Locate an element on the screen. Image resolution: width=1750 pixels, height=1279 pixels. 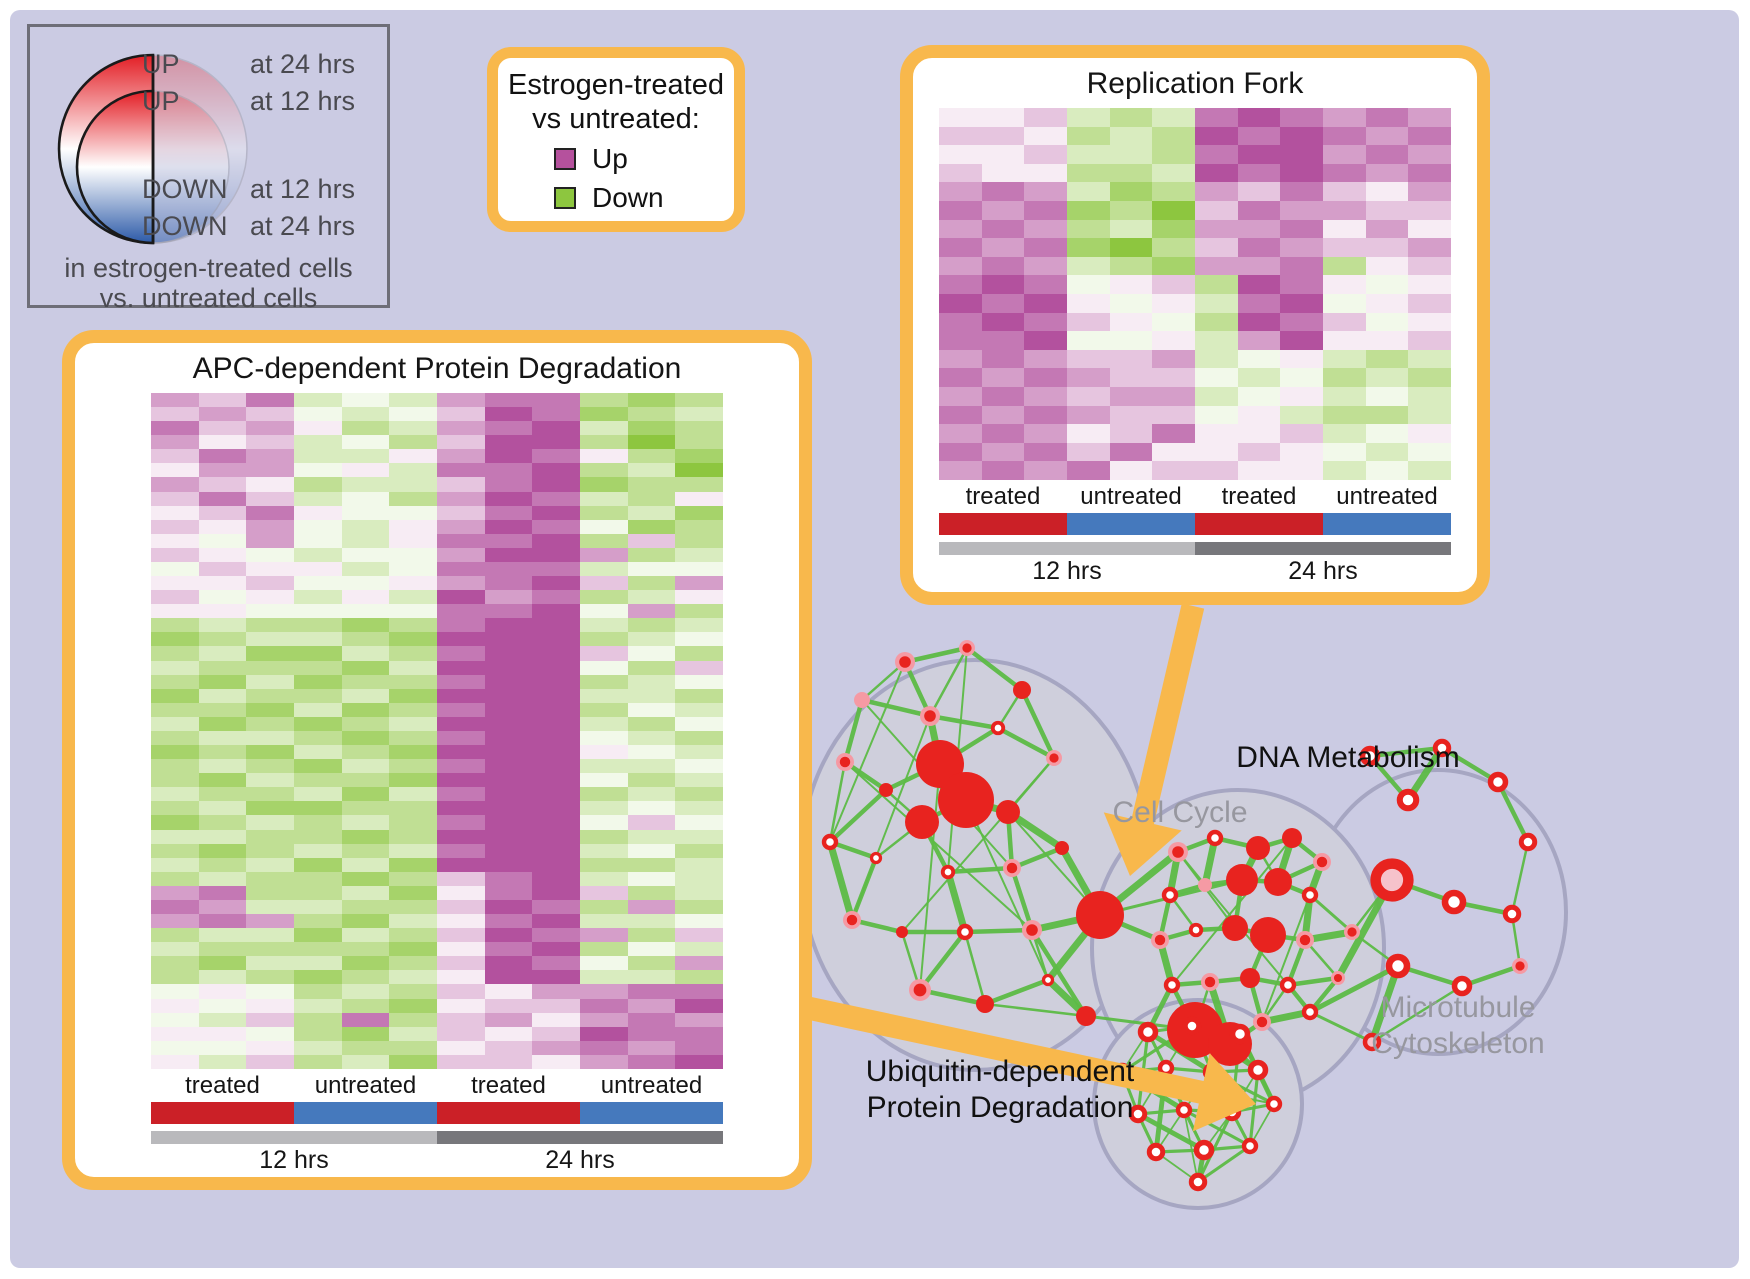
time-label-12hrs: 12 hrs is located at coordinates (1067, 571).